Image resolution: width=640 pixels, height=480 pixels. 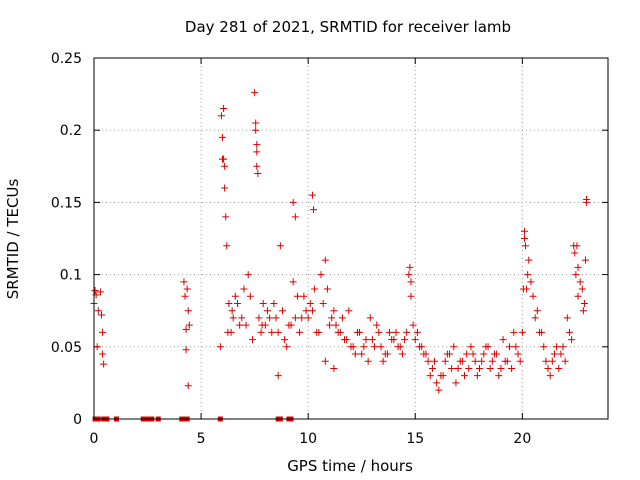 What do you see at coordinates (66, 239) in the screenshot?
I see `y-tick-labels: 0 0.05 0.1 0.15 0.2 0.25` at bounding box center [66, 239].